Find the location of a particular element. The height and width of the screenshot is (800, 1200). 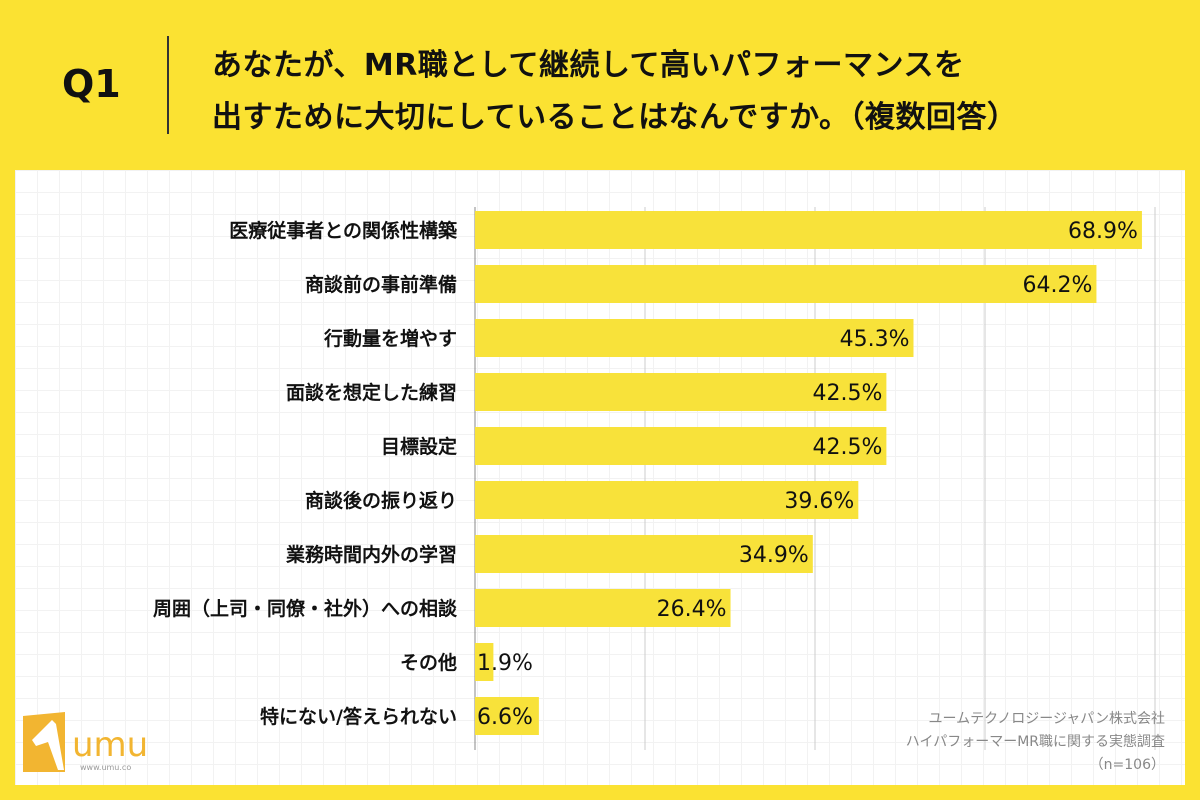

category-label: 特にない/答えられない is located at coordinates (358, 716).